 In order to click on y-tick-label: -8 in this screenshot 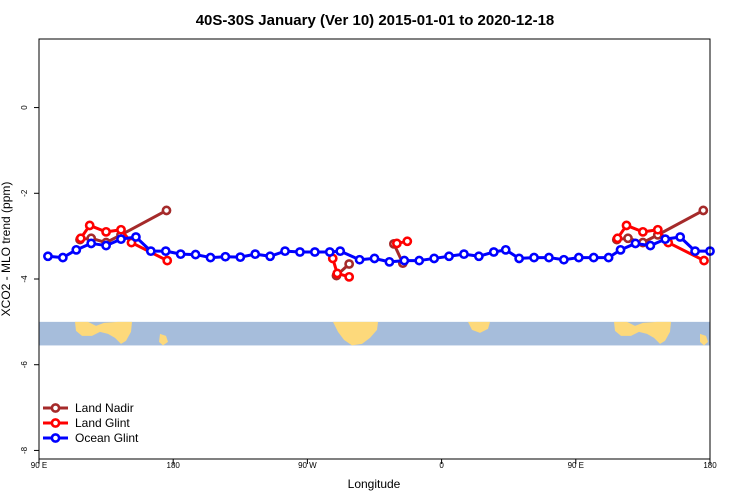, I will do `click(24, 450)`.